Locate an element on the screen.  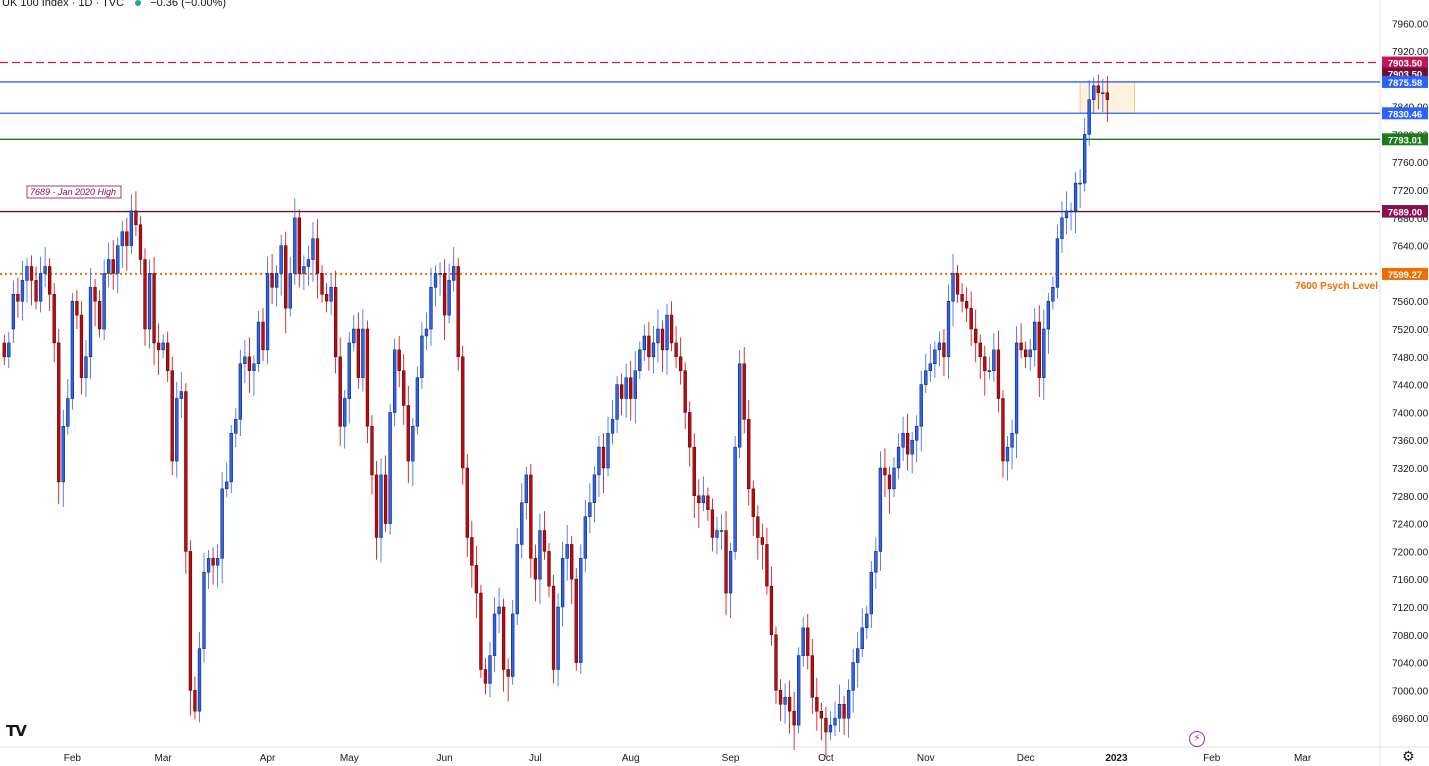
y-tick-label: 7320.00 is located at coordinates (1410, 469).